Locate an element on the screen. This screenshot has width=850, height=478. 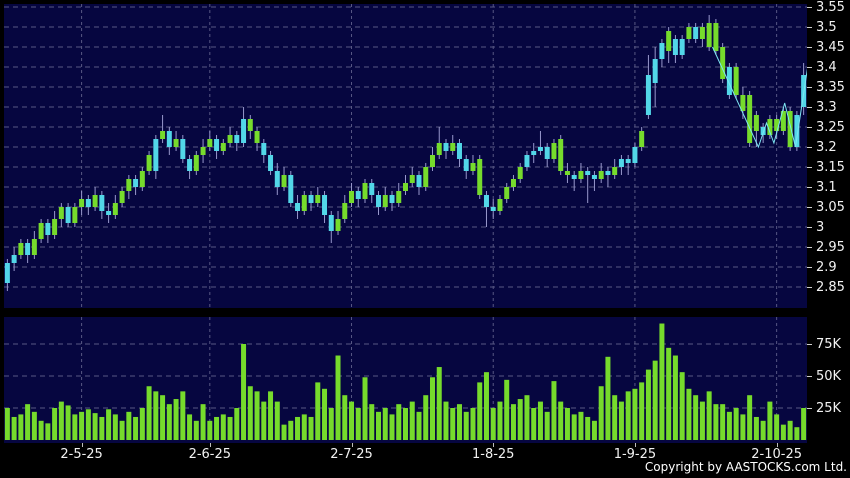
price-tick-text: 2.85 is located at coordinates (830, 287).